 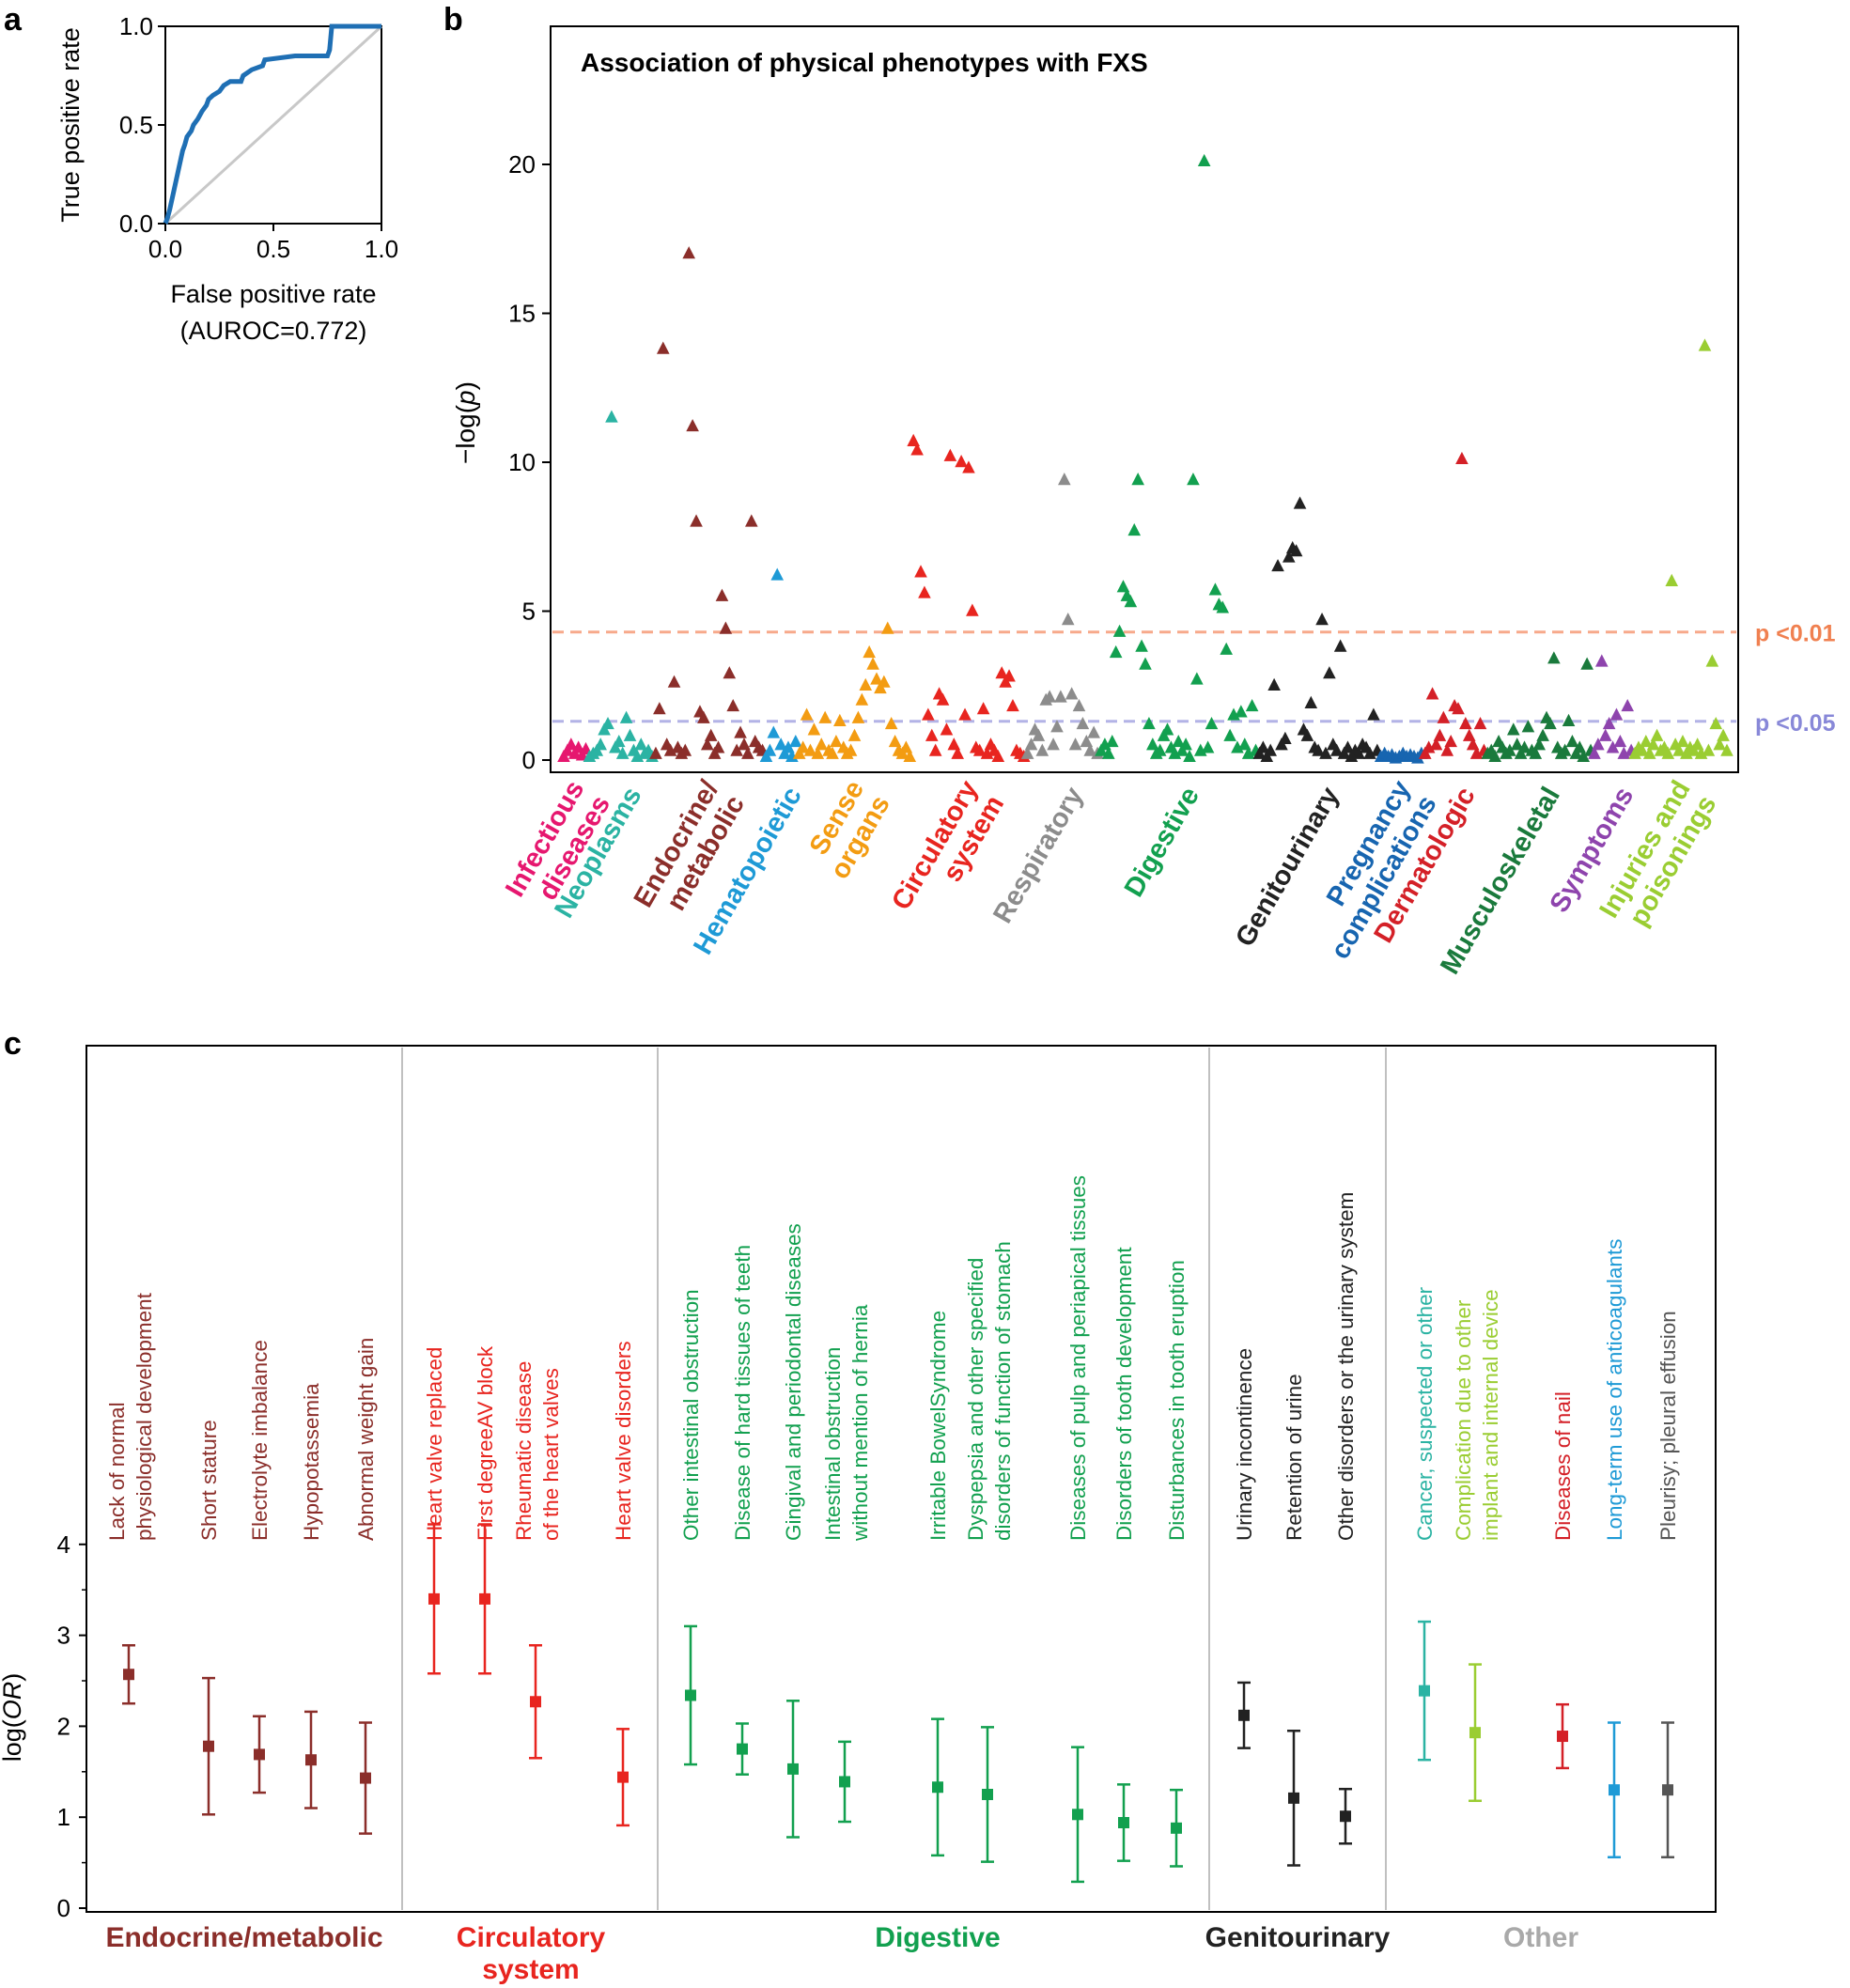 I want to click on item-label: Disease of hard tissues of teeth, so click(x=742, y=1393).